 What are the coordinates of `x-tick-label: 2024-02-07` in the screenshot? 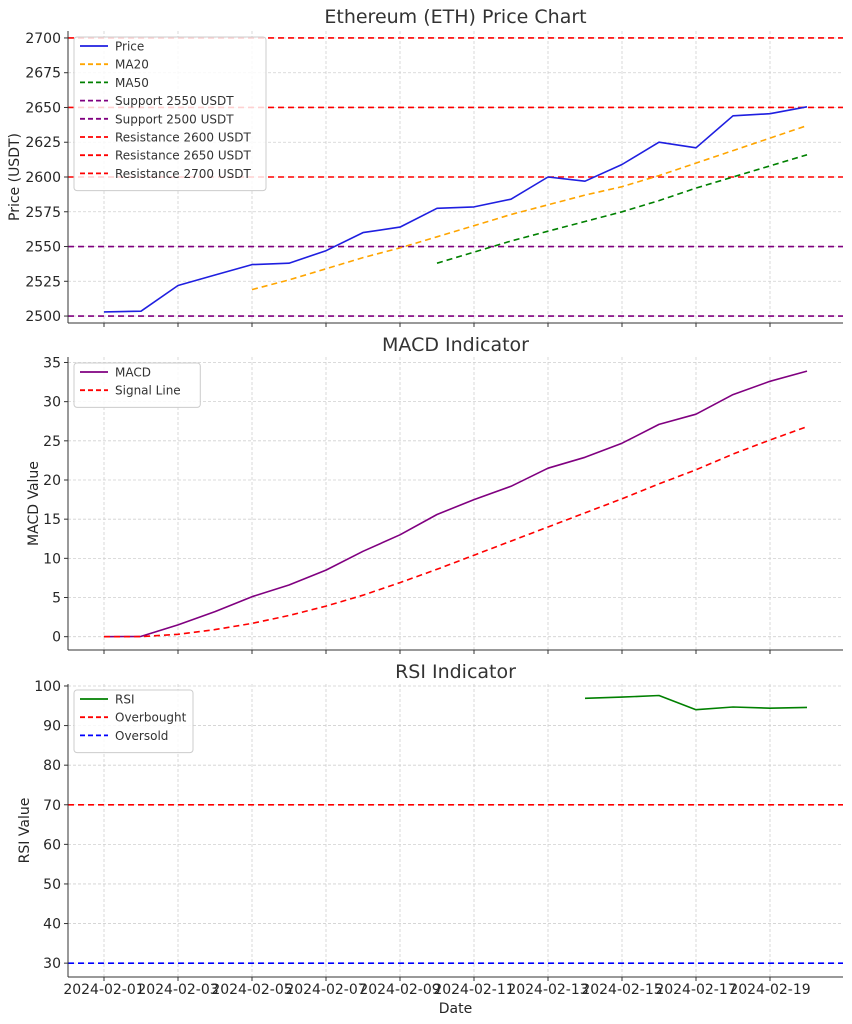 It's located at (325, 990).